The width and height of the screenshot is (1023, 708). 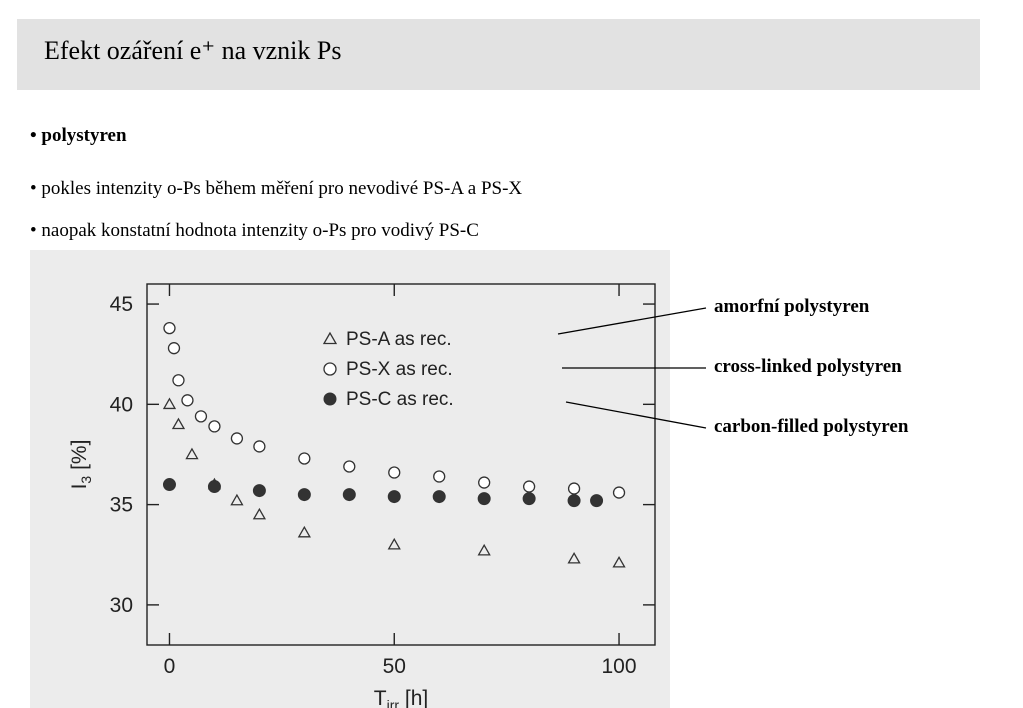 What do you see at coordinates (121, 404) in the screenshot?
I see `y-tick-label: 40` at bounding box center [121, 404].